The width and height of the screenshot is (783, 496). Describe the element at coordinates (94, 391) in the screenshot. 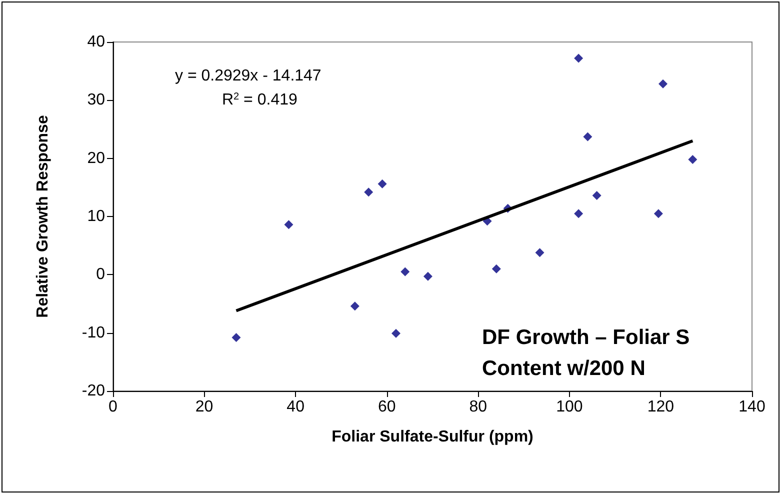

I see `y-tick-label: -20` at that location.